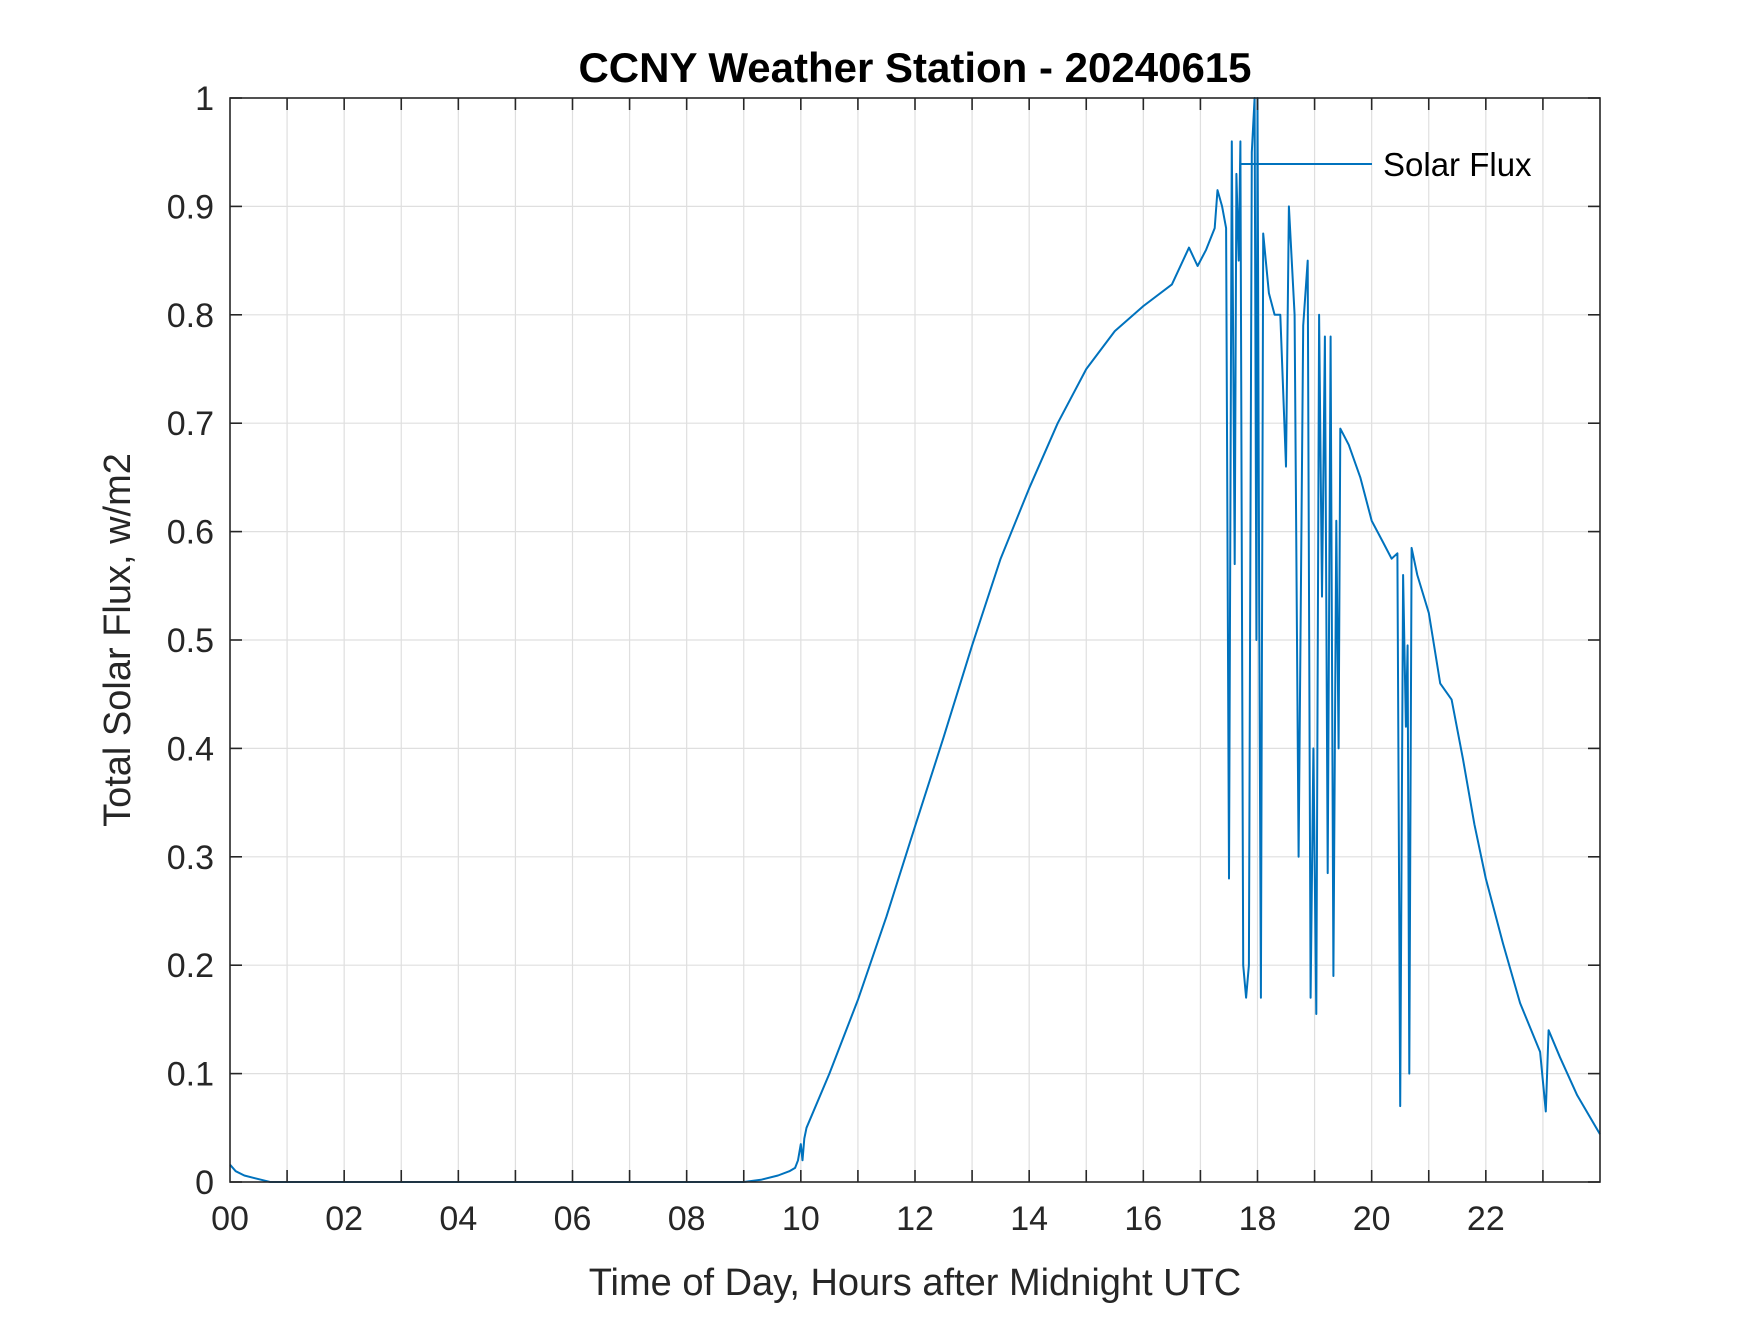 This screenshot has width=1750, height=1318. What do you see at coordinates (1457, 164) in the screenshot?
I see `legend-label-solar-flux: Solar Flux` at bounding box center [1457, 164].